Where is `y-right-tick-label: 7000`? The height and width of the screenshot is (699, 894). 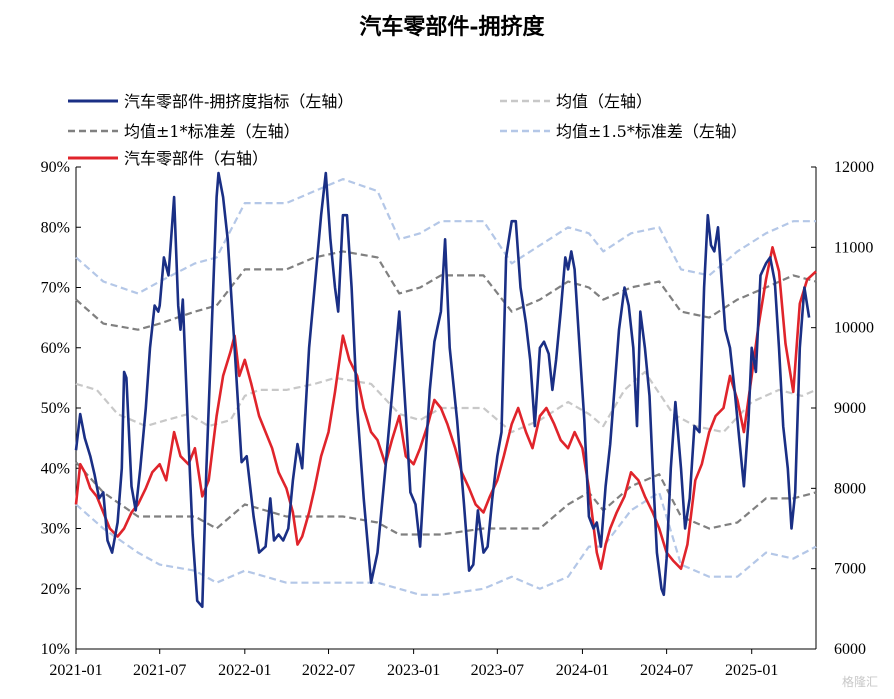 y-right-tick-label: 7000 is located at coordinates (850, 569).